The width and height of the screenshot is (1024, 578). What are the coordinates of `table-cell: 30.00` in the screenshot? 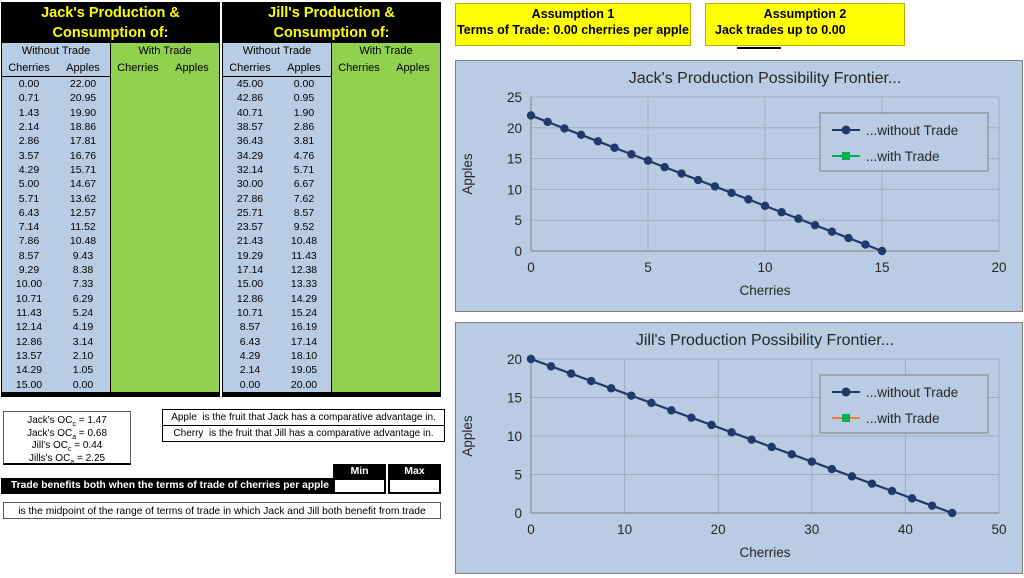 It's located at (250, 184).